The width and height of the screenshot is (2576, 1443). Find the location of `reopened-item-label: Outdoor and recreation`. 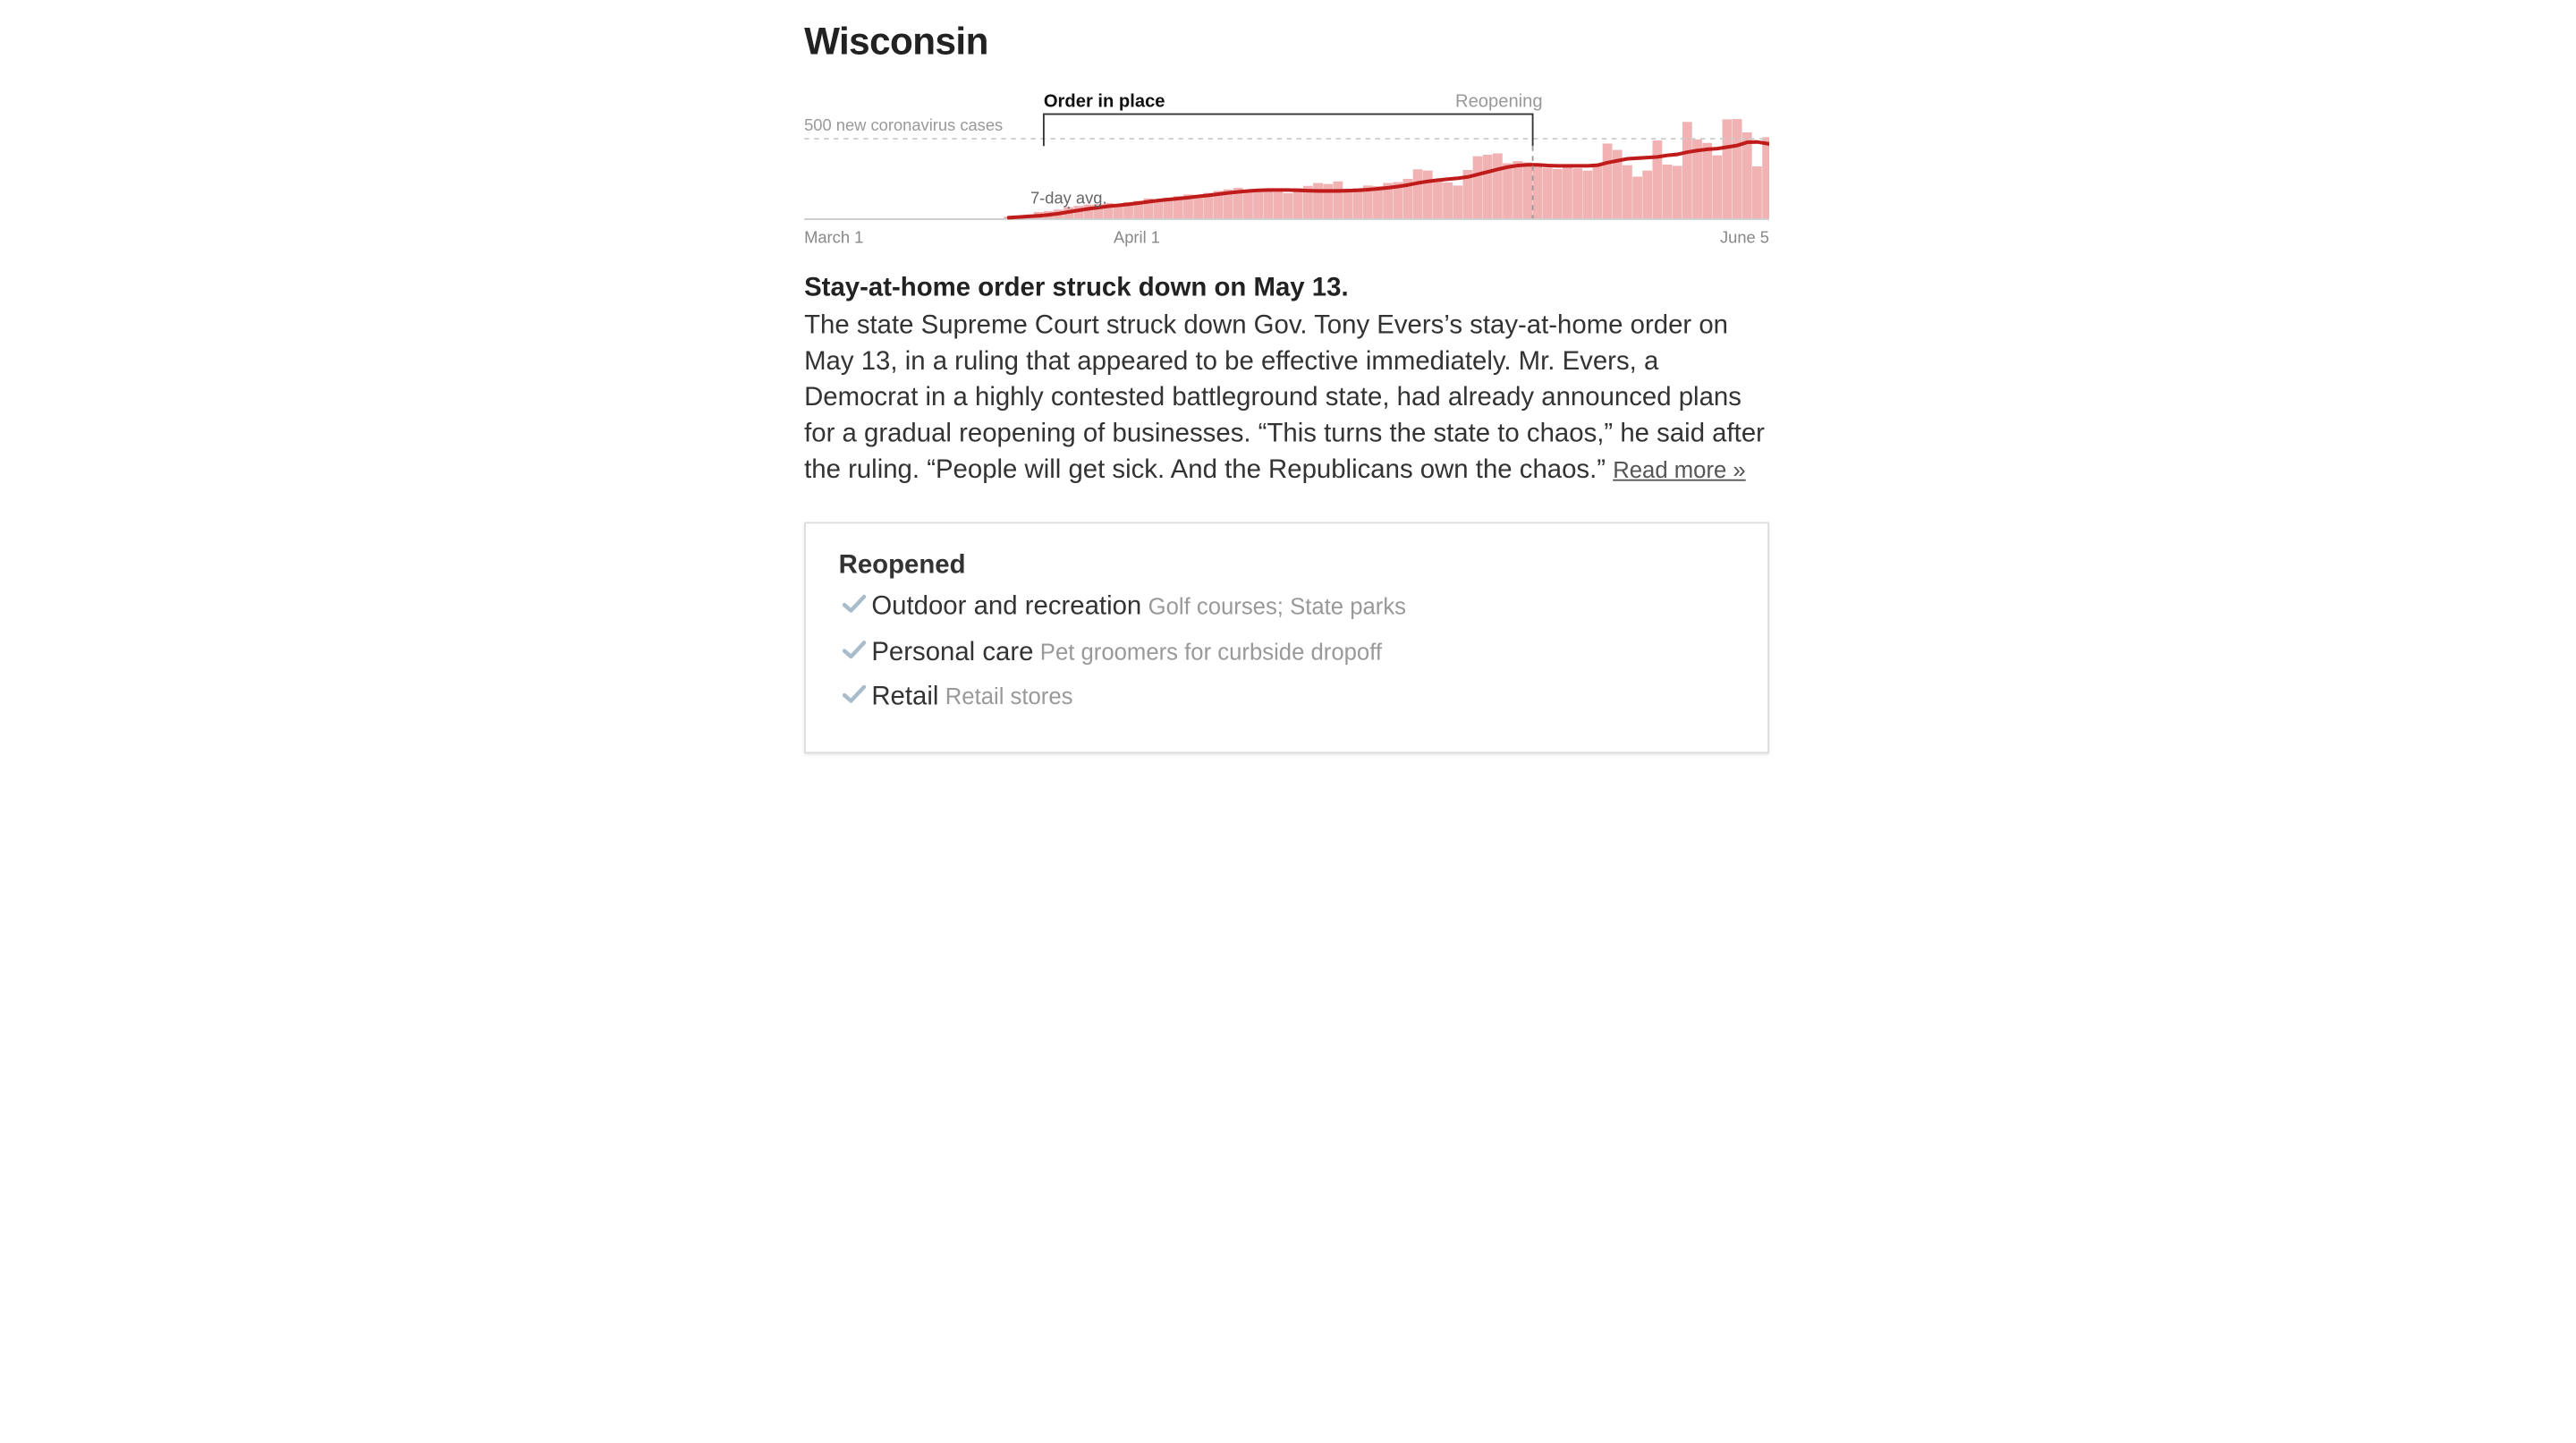

reopened-item-label: Outdoor and recreation is located at coordinates (1006, 607).